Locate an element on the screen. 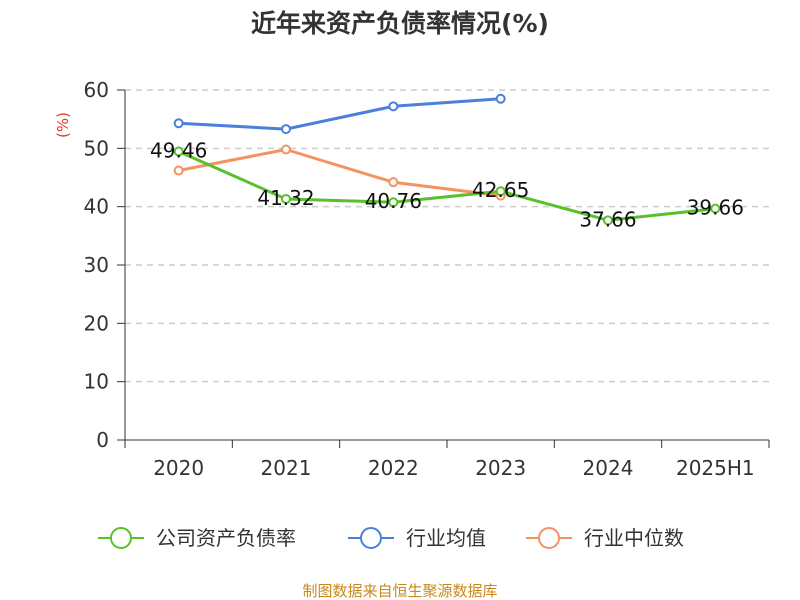  y-axis-unit: (%) is located at coordinates (63, 125).